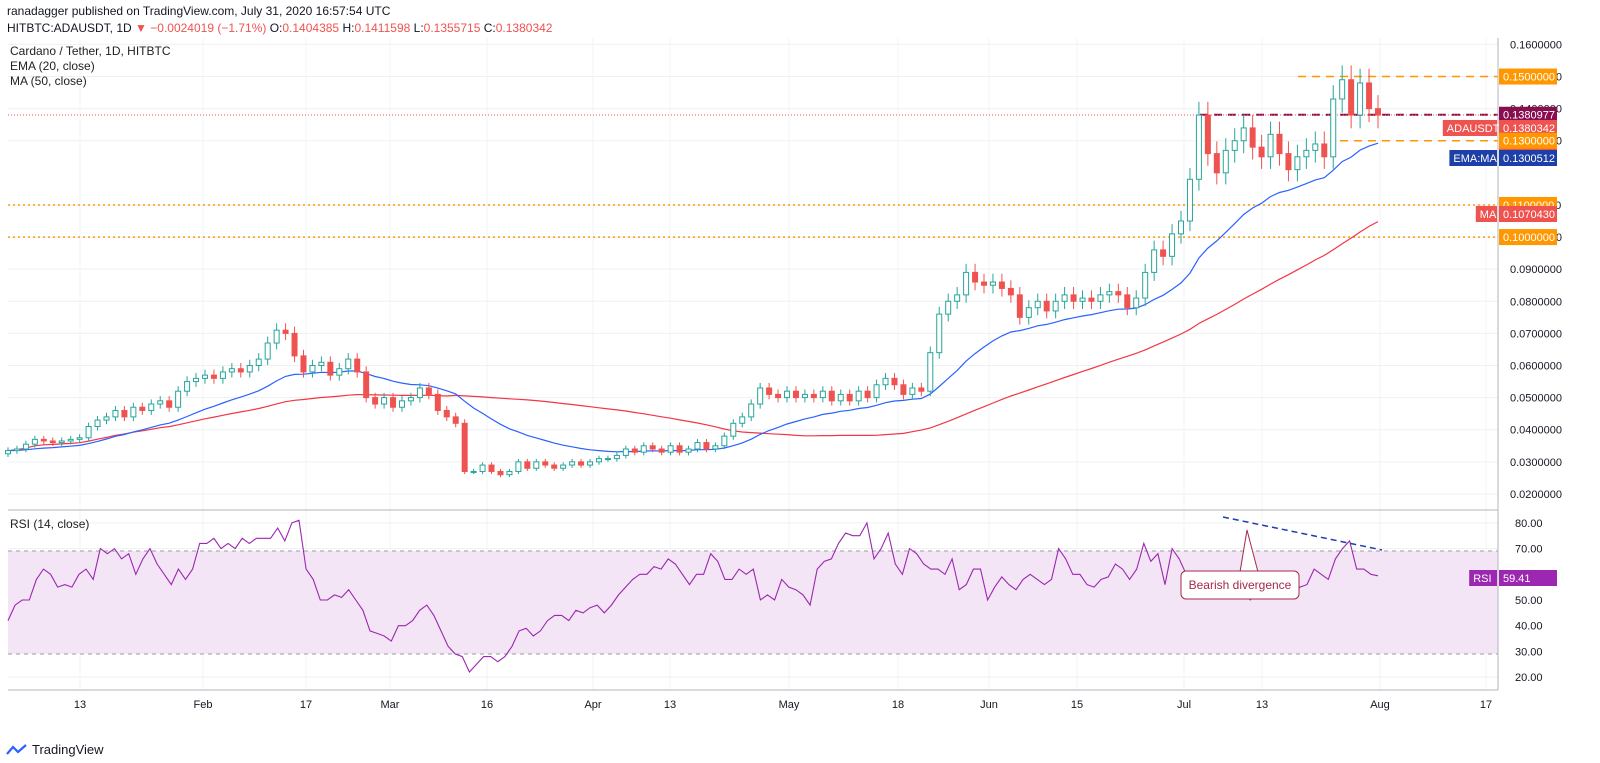  What do you see at coordinates (1536, 302) in the screenshot?
I see `price-tick-label: 0.0800000` at bounding box center [1536, 302].